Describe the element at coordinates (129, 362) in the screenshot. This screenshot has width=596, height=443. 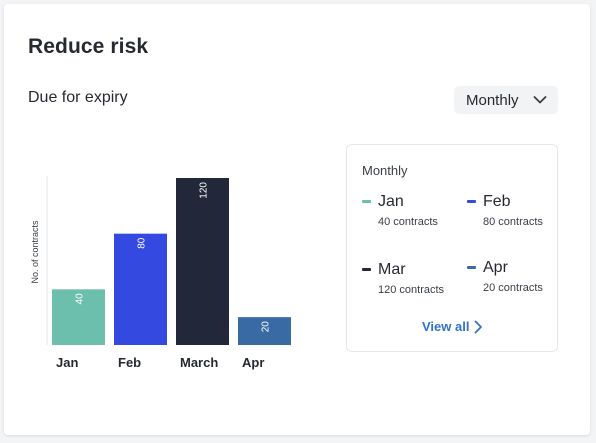
I see `x-tick-label: Feb` at that location.